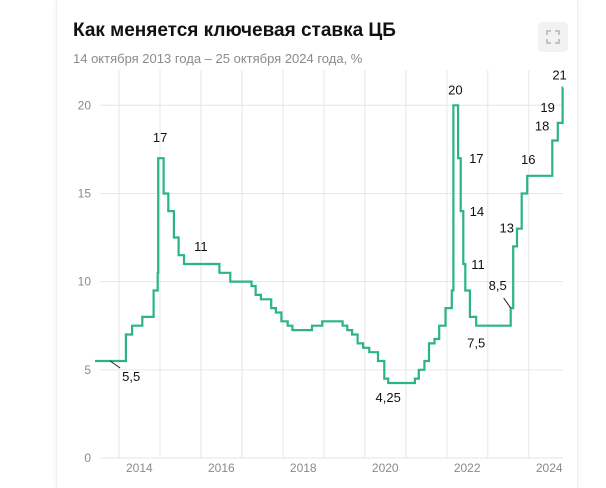  What do you see at coordinates (559, 75) in the screenshot?
I see `data-label: 21` at bounding box center [559, 75].